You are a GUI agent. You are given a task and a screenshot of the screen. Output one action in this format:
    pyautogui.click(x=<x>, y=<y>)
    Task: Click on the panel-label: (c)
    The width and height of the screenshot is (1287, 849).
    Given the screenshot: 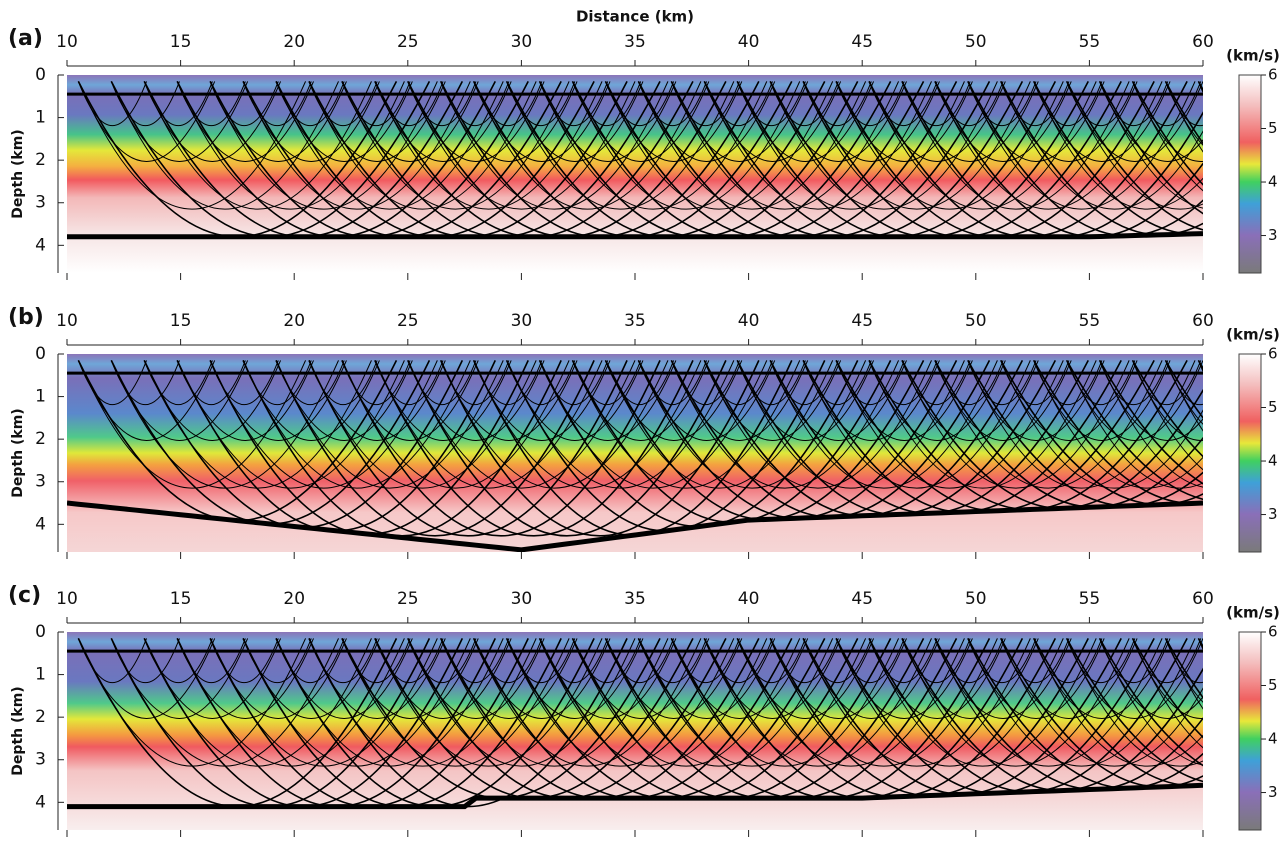 What is the action you would take?
    pyautogui.click(x=24, y=595)
    